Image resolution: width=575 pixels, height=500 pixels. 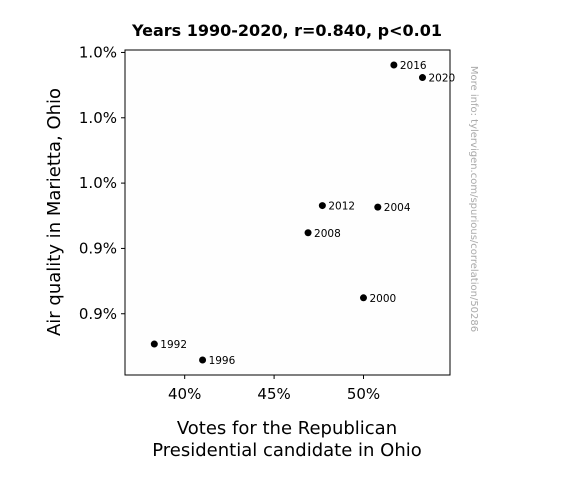 I want to click on point-label-1992: 1992, so click(x=173, y=345).